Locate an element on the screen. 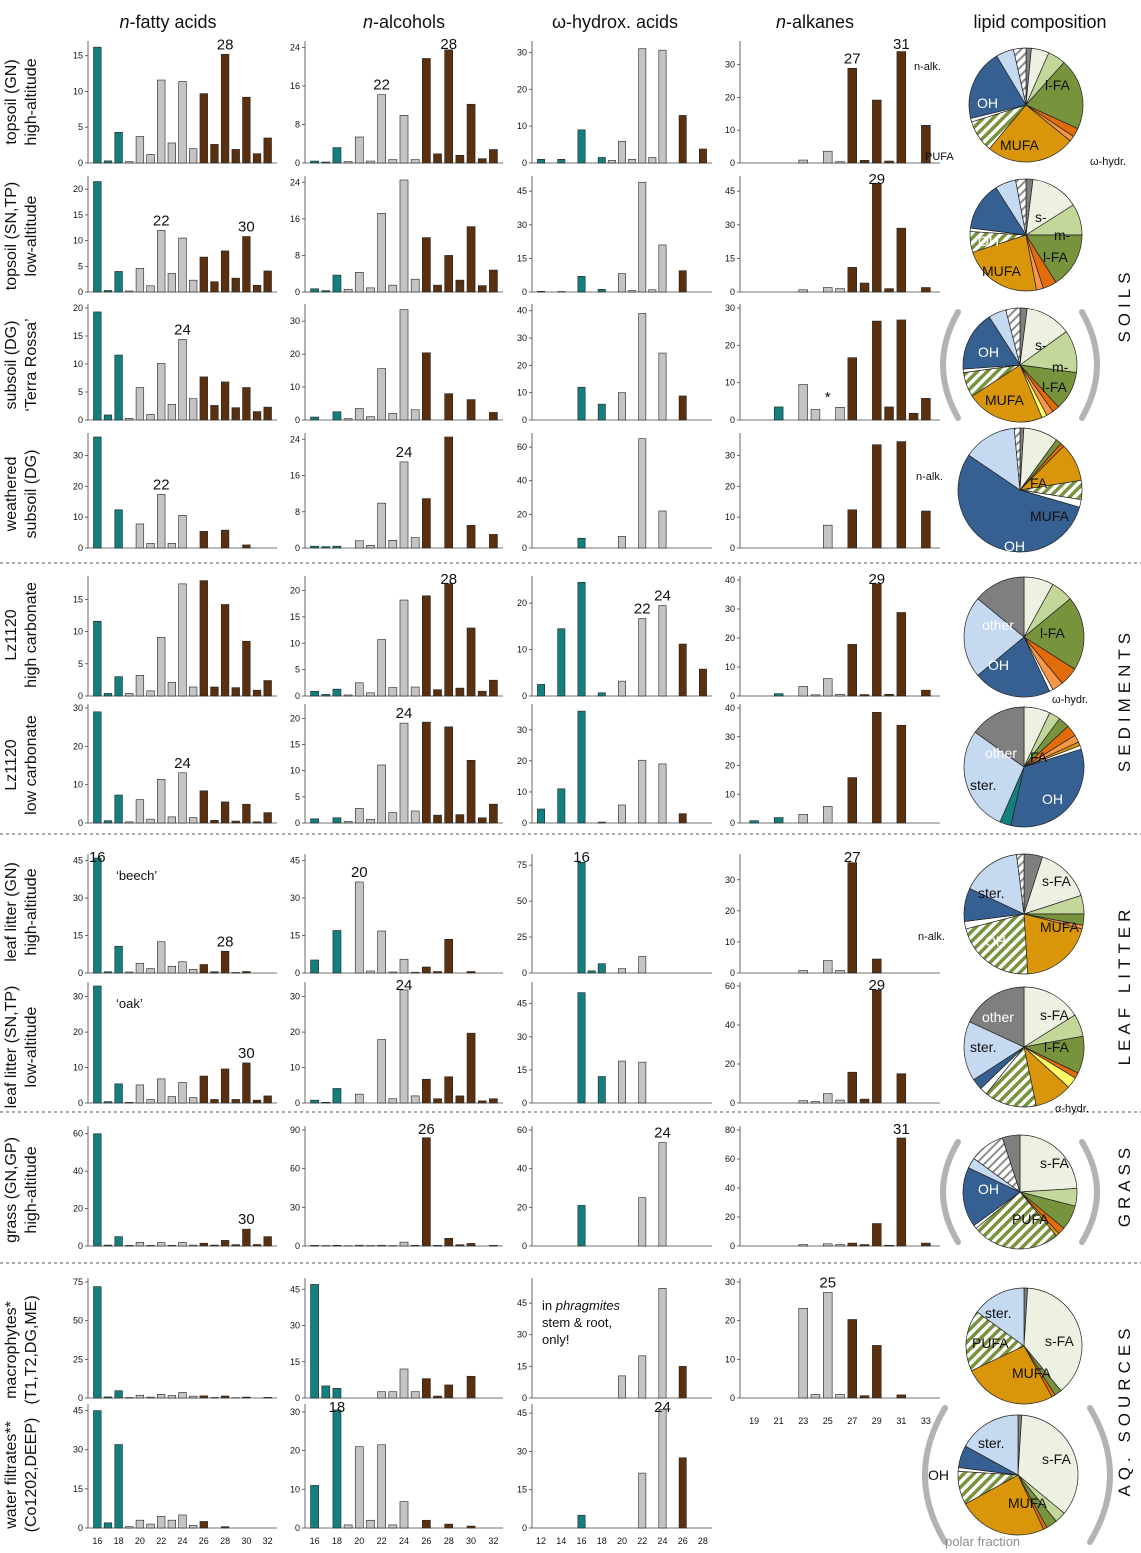 The width and height of the screenshot is (1141, 1553). bar-chart-panel: 0 15 30 45 is located at coordinates (396, 1340).